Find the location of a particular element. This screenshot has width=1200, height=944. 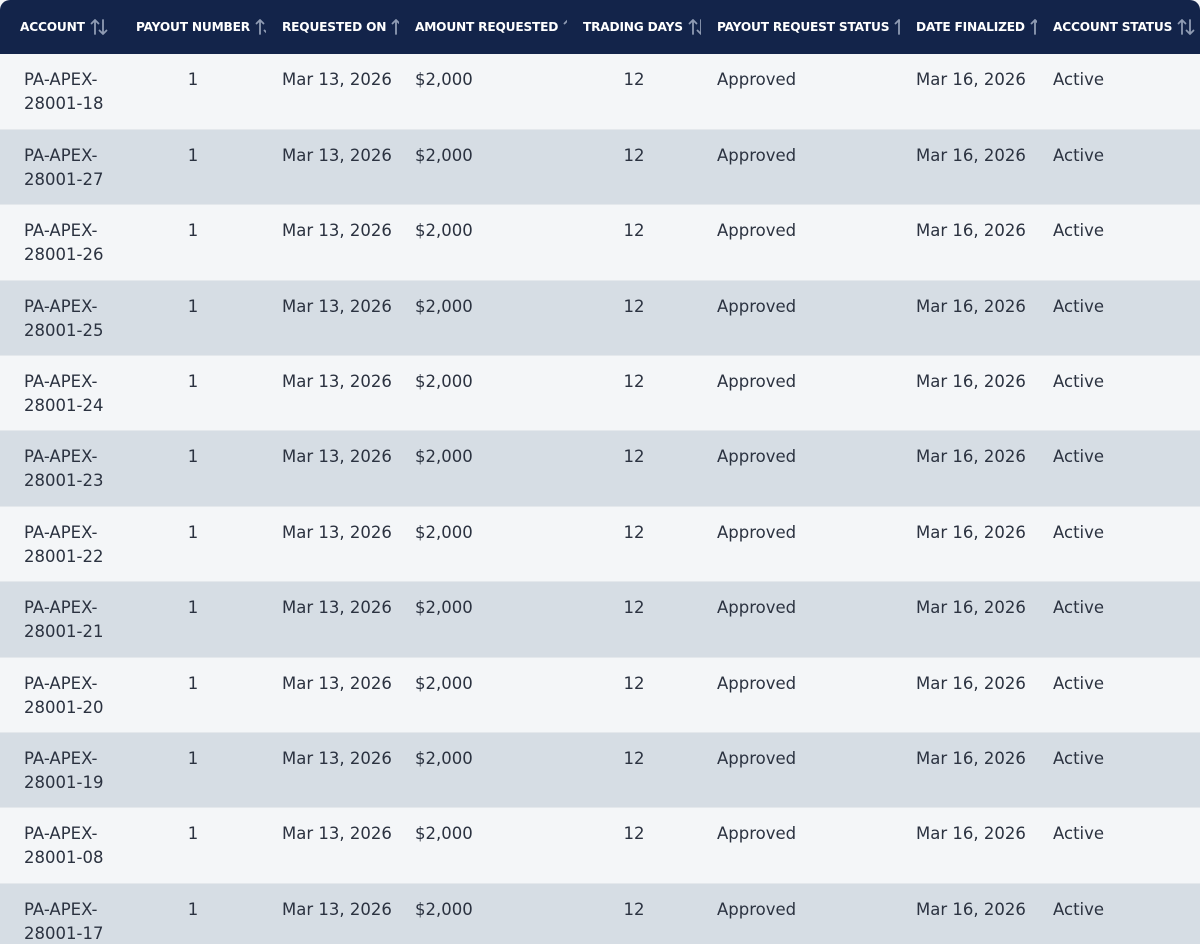

account-cell: PA-APEX- 28001-24 is located at coordinates (60, 393).